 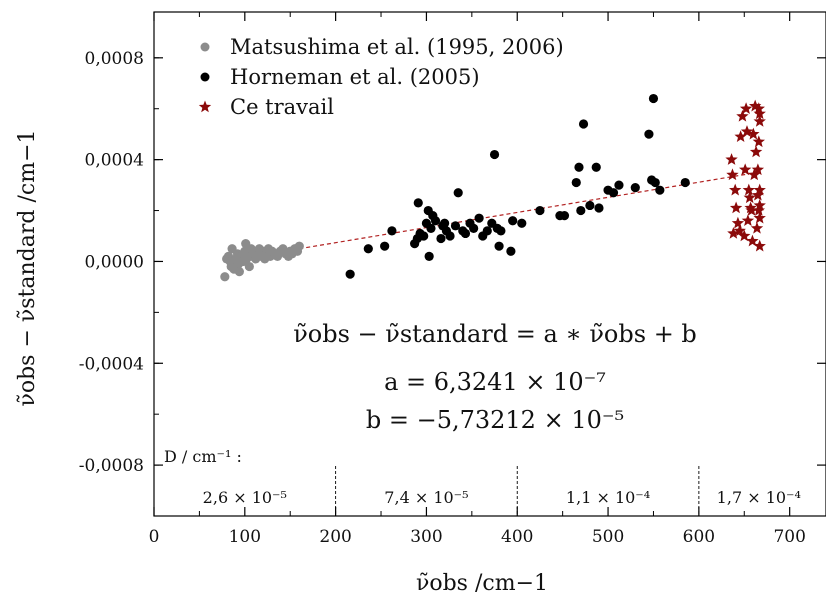 What do you see at coordinates (154, 537) in the screenshot?
I see `x-tick-label: 0` at bounding box center [154, 537].